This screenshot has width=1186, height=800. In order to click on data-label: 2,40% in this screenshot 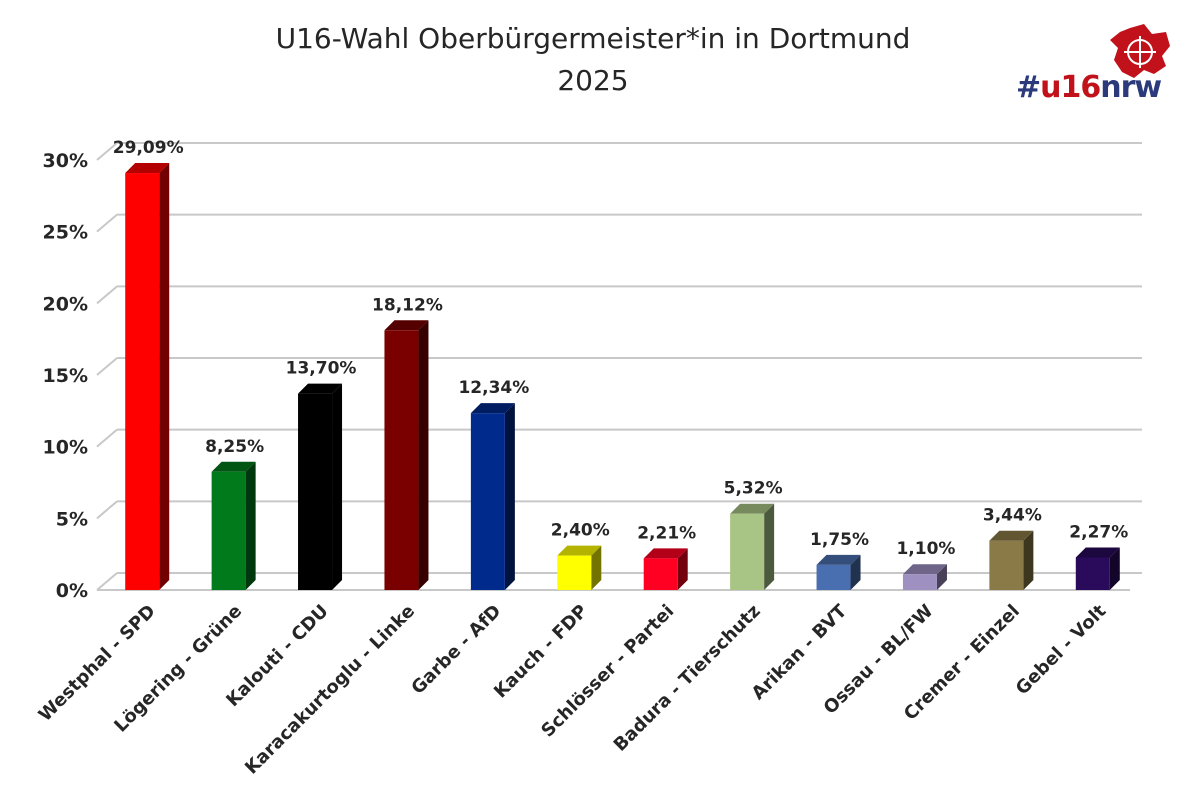, I will do `click(580, 531)`.